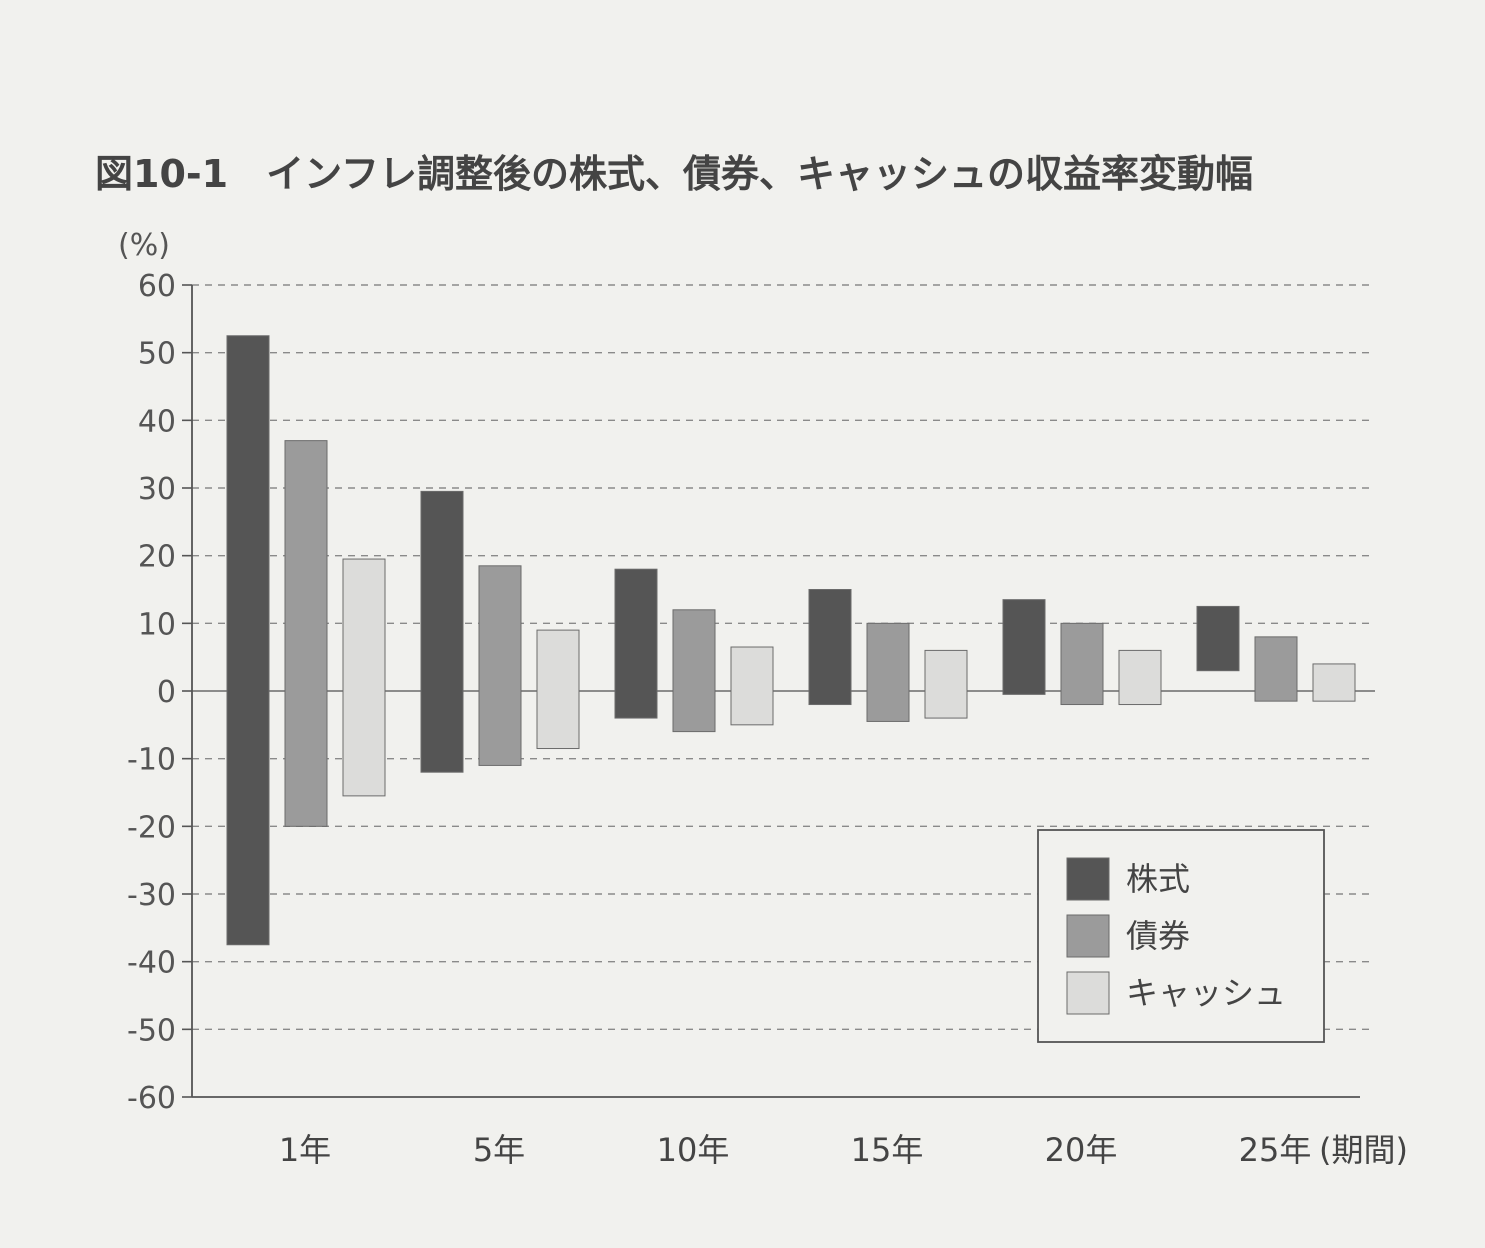  I want to click on legend-label: 株式, so click(1158, 879).